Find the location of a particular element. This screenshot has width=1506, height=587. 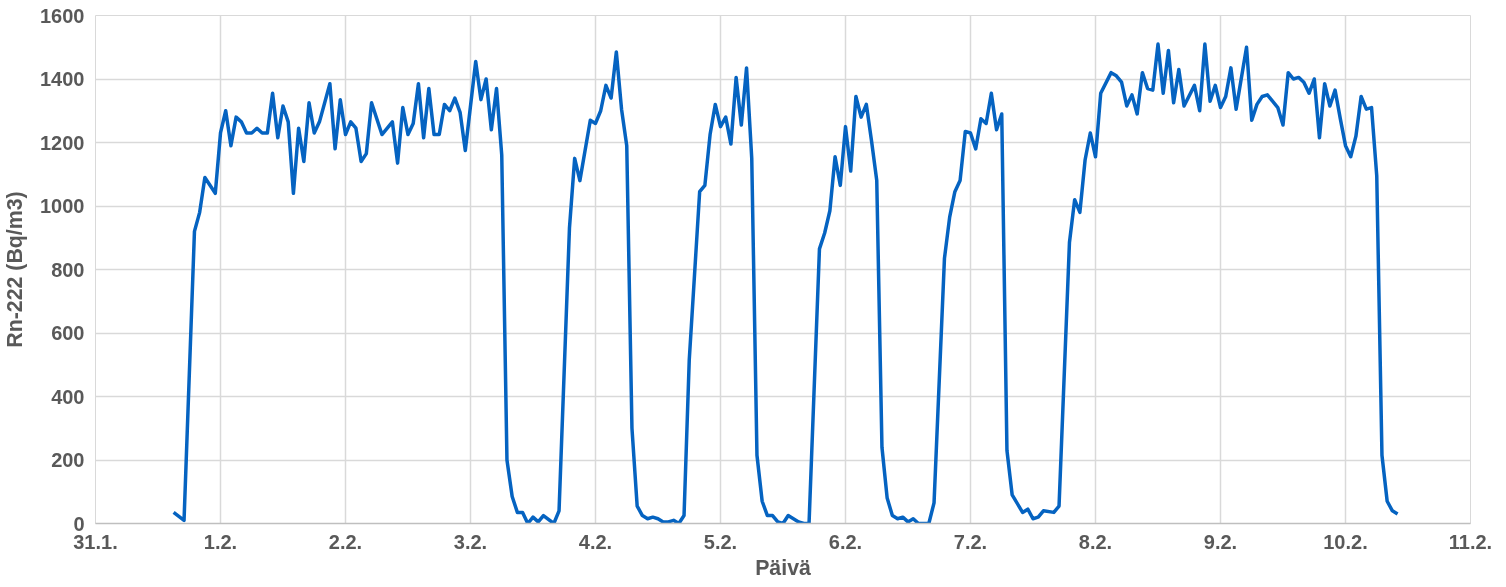

x-tick-label: 5.2. is located at coordinates (720, 541).